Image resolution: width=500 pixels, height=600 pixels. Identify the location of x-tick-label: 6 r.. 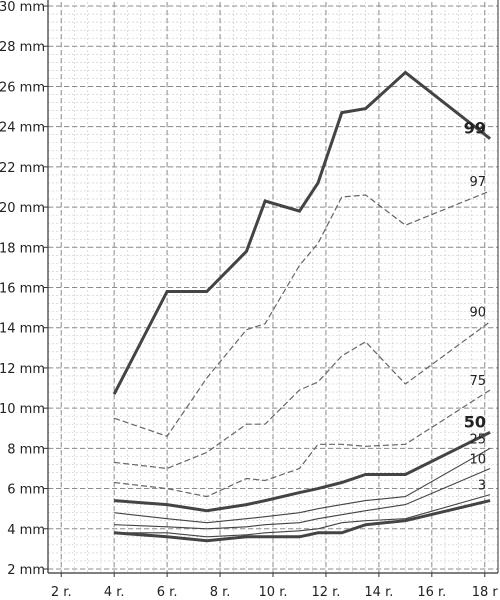
(167, 592).